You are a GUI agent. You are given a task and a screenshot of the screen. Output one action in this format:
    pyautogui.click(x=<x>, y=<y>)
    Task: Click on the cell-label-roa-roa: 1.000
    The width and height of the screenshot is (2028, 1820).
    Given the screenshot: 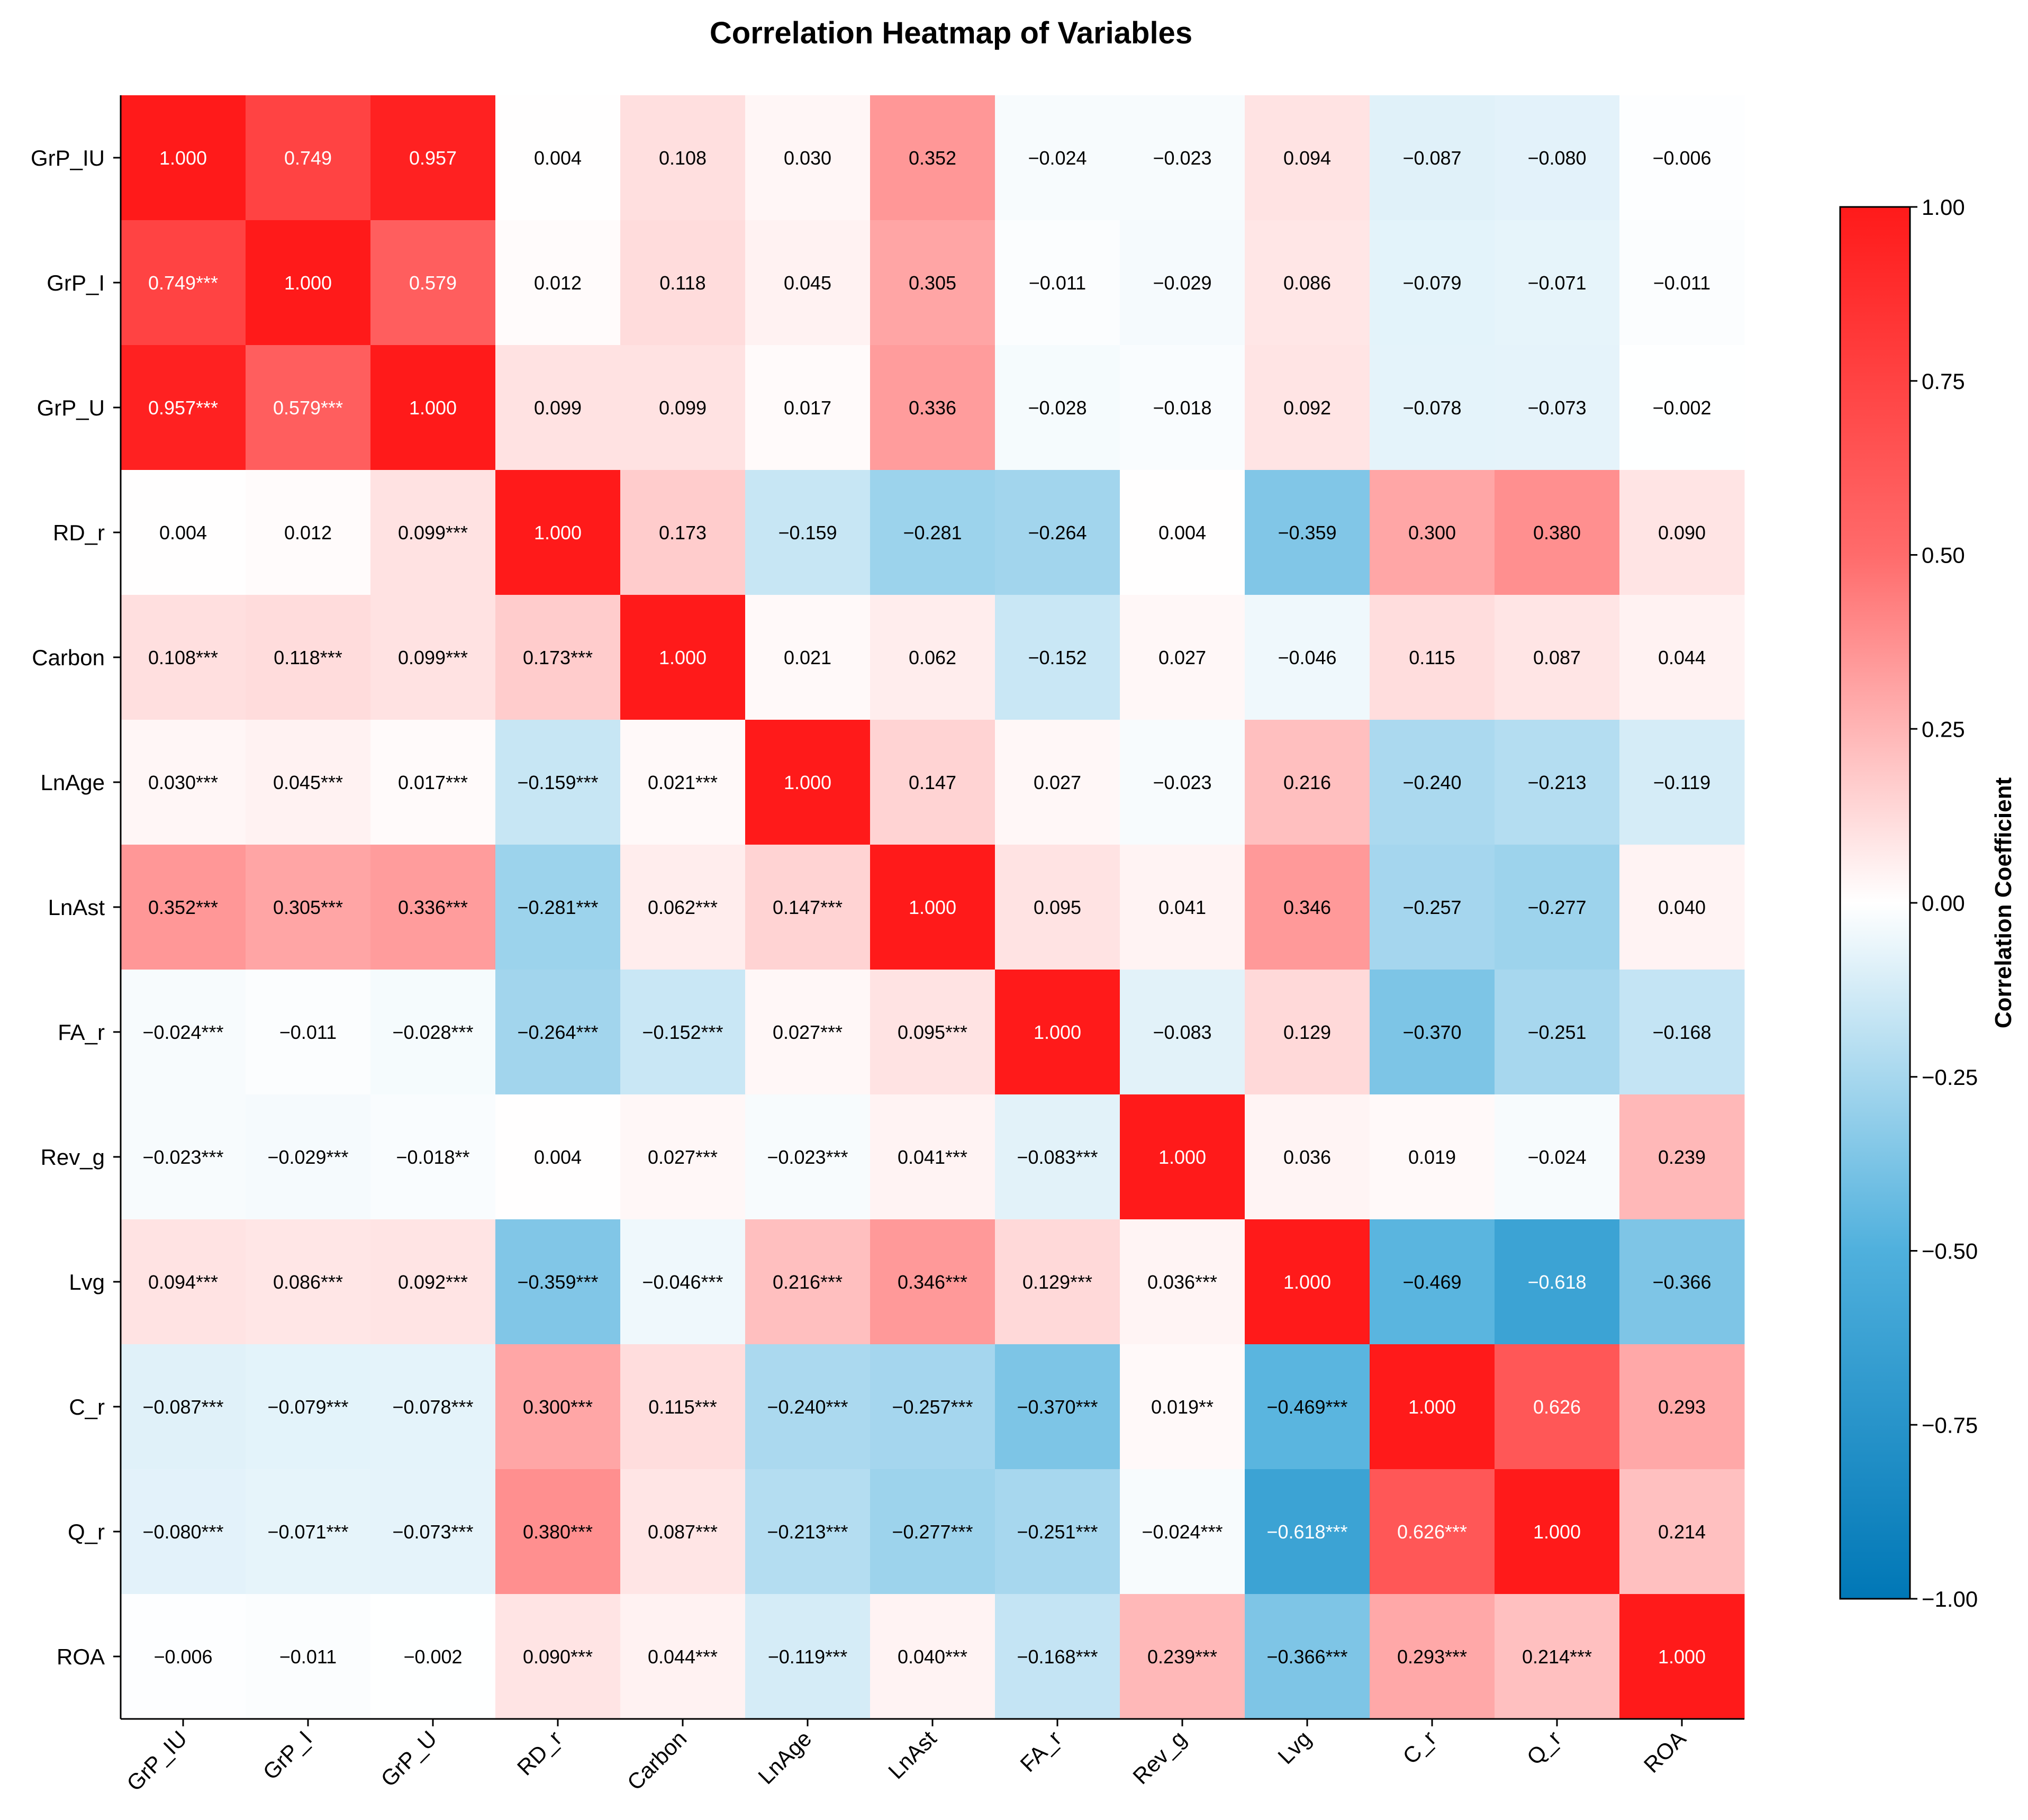 What is the action you would take?
    pyautogui.click(x=1682, y=1657)
    